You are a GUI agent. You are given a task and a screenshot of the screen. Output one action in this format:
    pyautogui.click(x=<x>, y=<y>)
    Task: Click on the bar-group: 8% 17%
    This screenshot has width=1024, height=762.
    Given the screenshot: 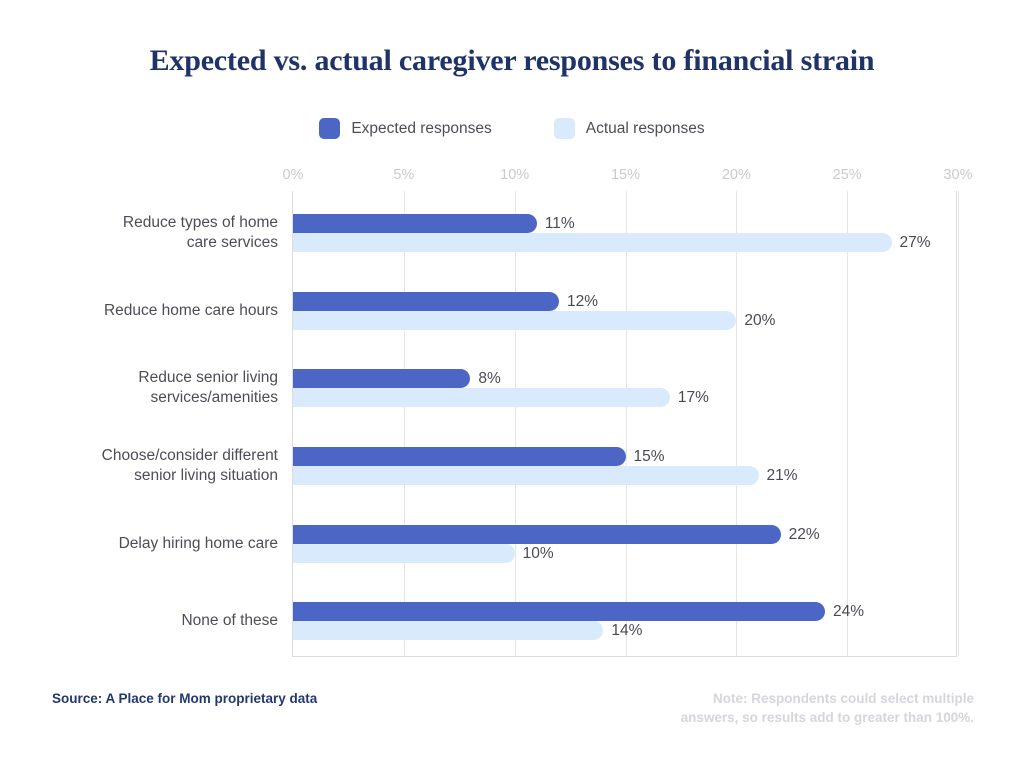 What is the action you would take?
    pyautogui.click(x=624, y=385)
    